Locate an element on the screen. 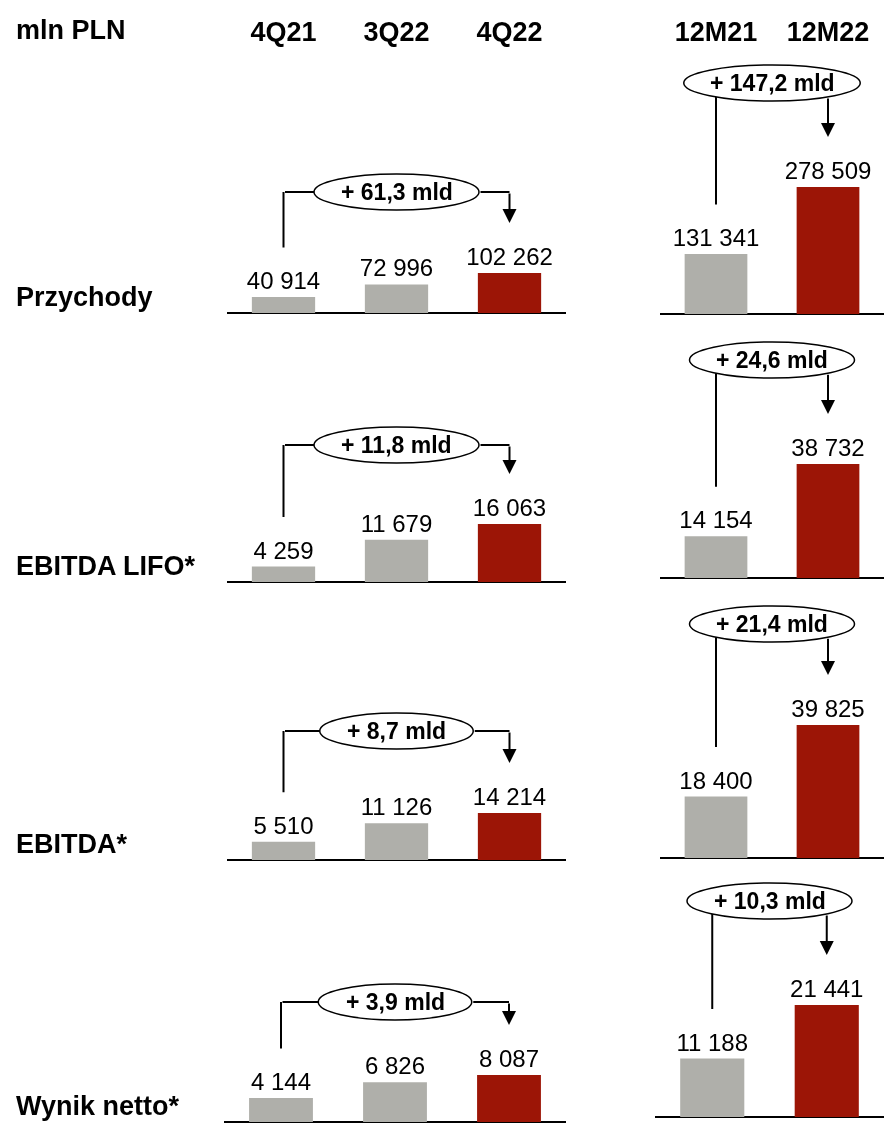 The height and width of the screenshot is (1127, 884). data-label: 5 510 is located at coordinates (283, 825).